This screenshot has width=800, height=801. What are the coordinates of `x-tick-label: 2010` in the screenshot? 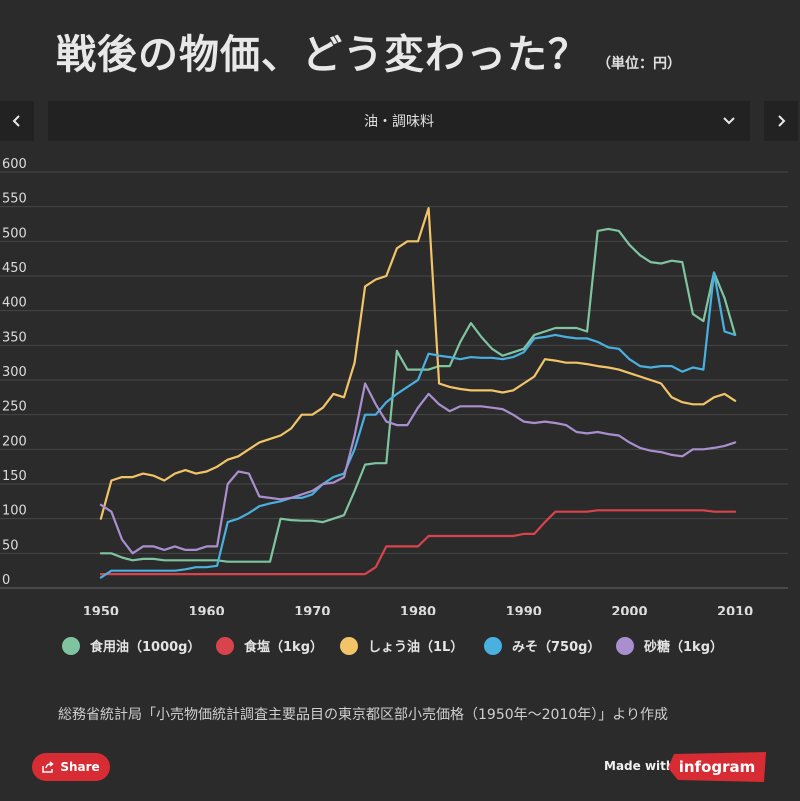 It's located at (735, 610).